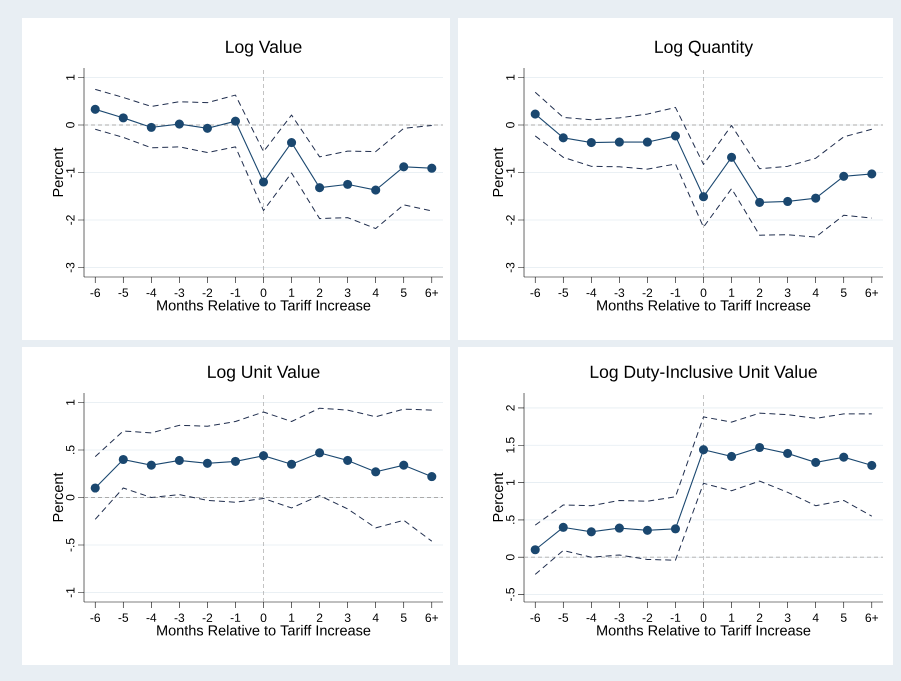 The width and height of the screenshot is (901, 681). What do you see at coordinates (264, 48) in the screenshot?
I see `chart-title: Log Value` at bounding box center [264, 48].